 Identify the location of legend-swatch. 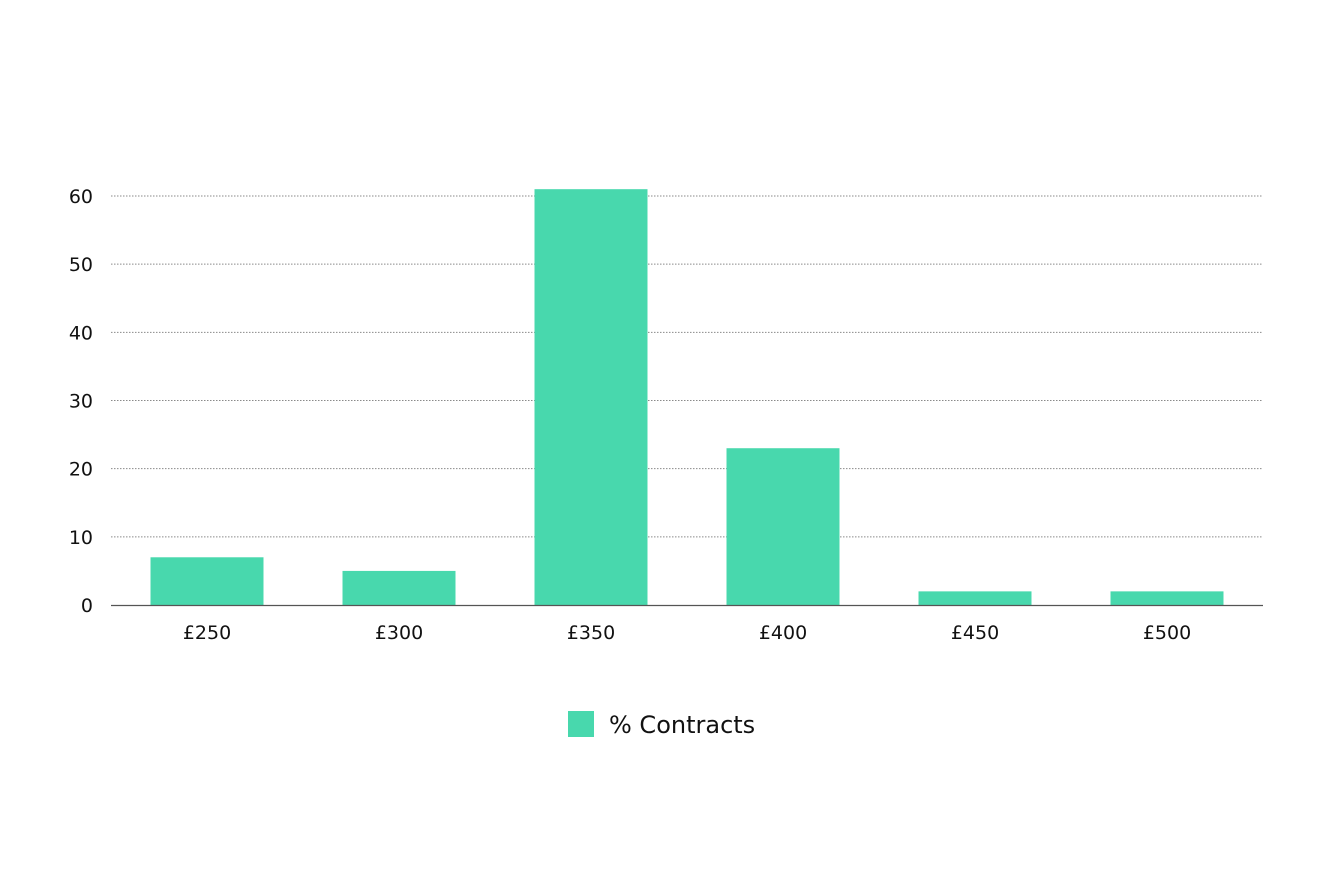
(581, 724).